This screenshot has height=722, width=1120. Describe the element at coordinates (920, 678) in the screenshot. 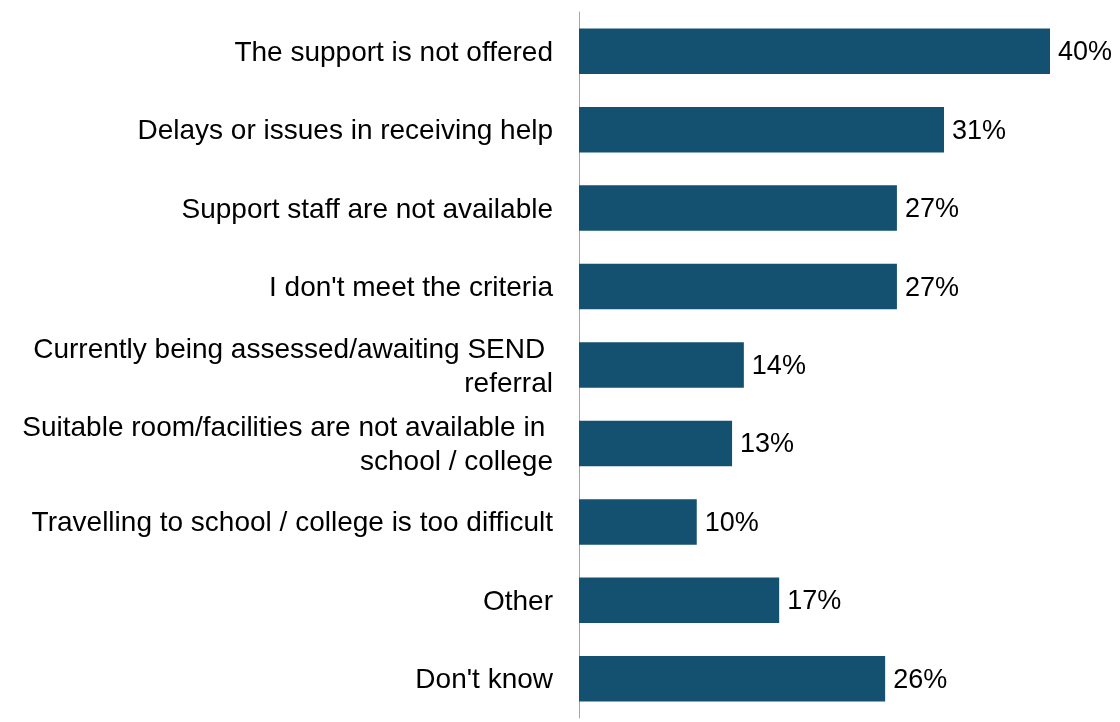

I see `data-label: 26%` at that location.